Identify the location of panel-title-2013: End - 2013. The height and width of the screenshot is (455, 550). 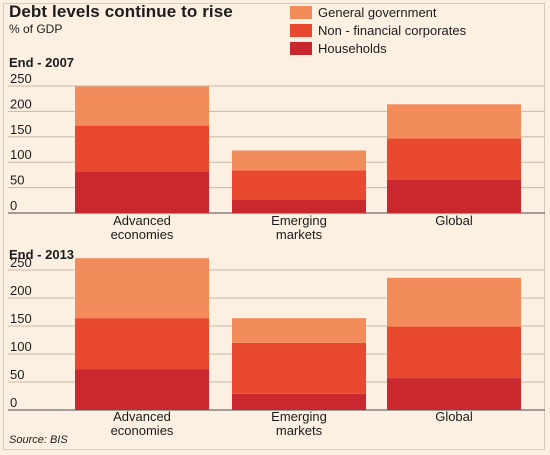
(42, 254).